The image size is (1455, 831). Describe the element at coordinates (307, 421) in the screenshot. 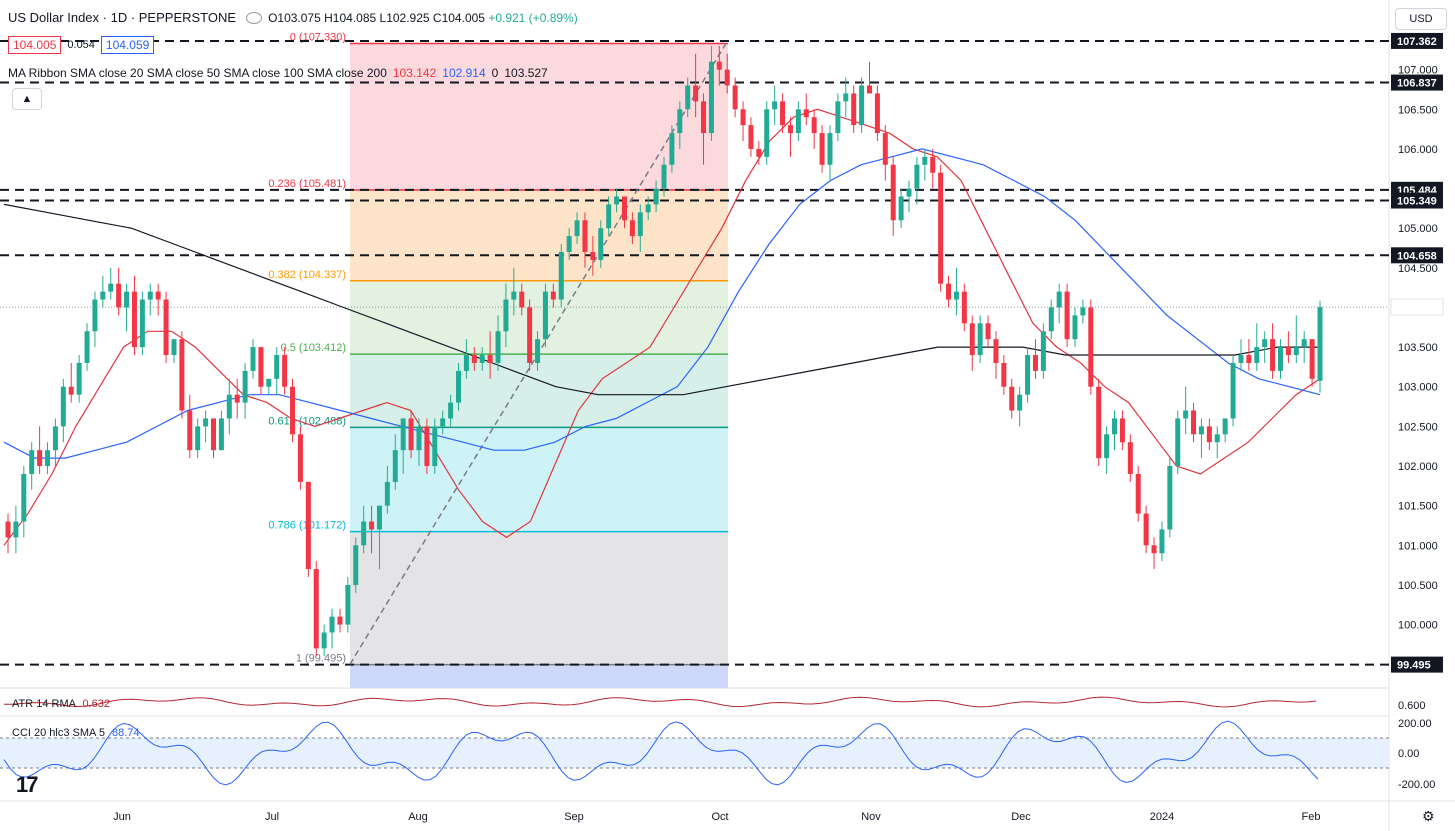

I see `fib-label: 0.618 (102.488)` at that location.